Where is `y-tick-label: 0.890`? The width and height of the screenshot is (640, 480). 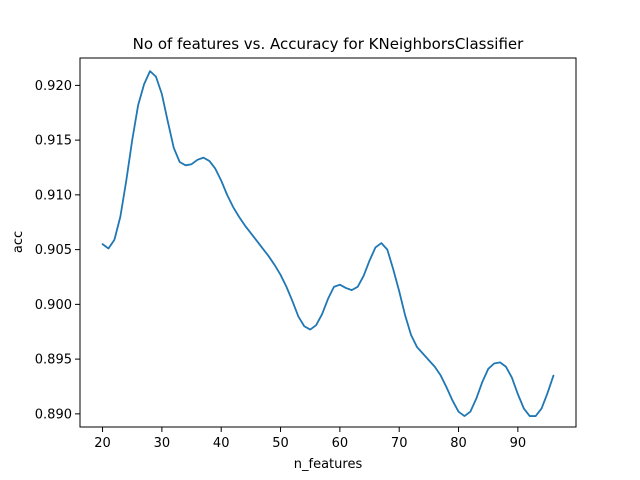 y-tick-label: 0.890 is located at coordinates (53, 414).